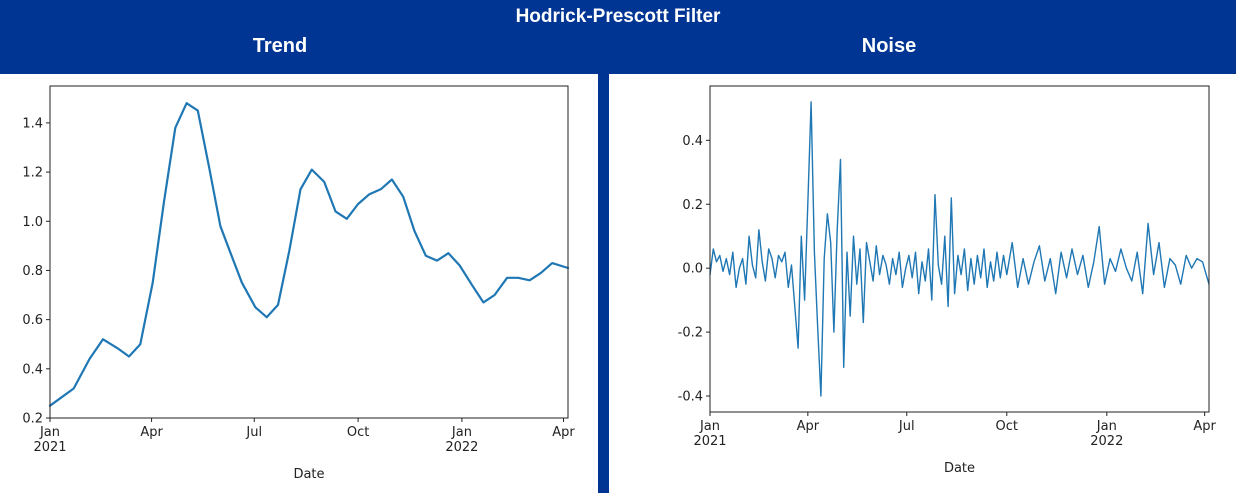 The width and height of the screenshot is (1236, 493). I want to click on noise-xtick-year-label: 2021, so click(709, 441).